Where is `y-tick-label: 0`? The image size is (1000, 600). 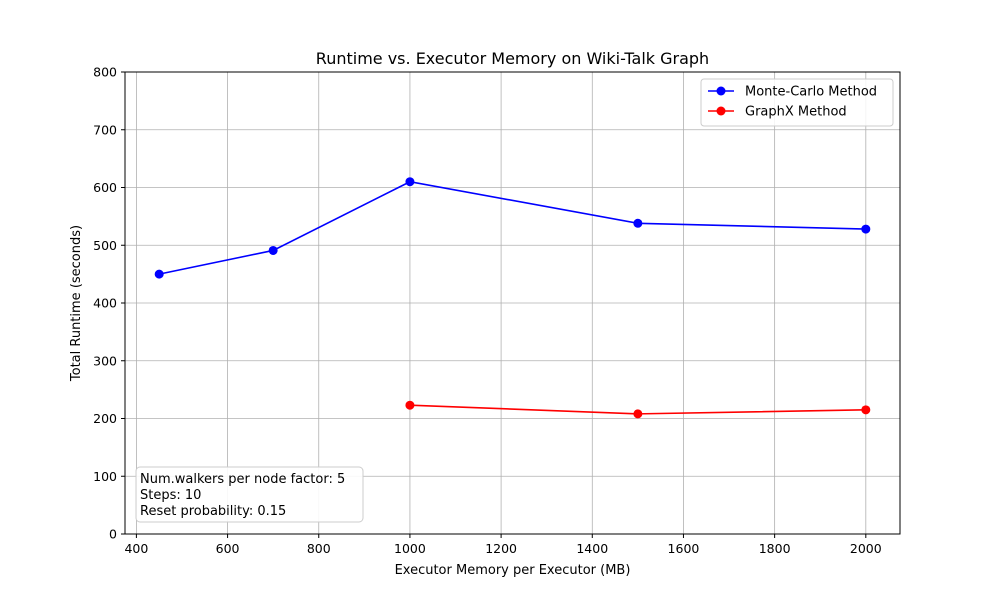 y-tick-label: 0 is located at coordinates (113, 534).